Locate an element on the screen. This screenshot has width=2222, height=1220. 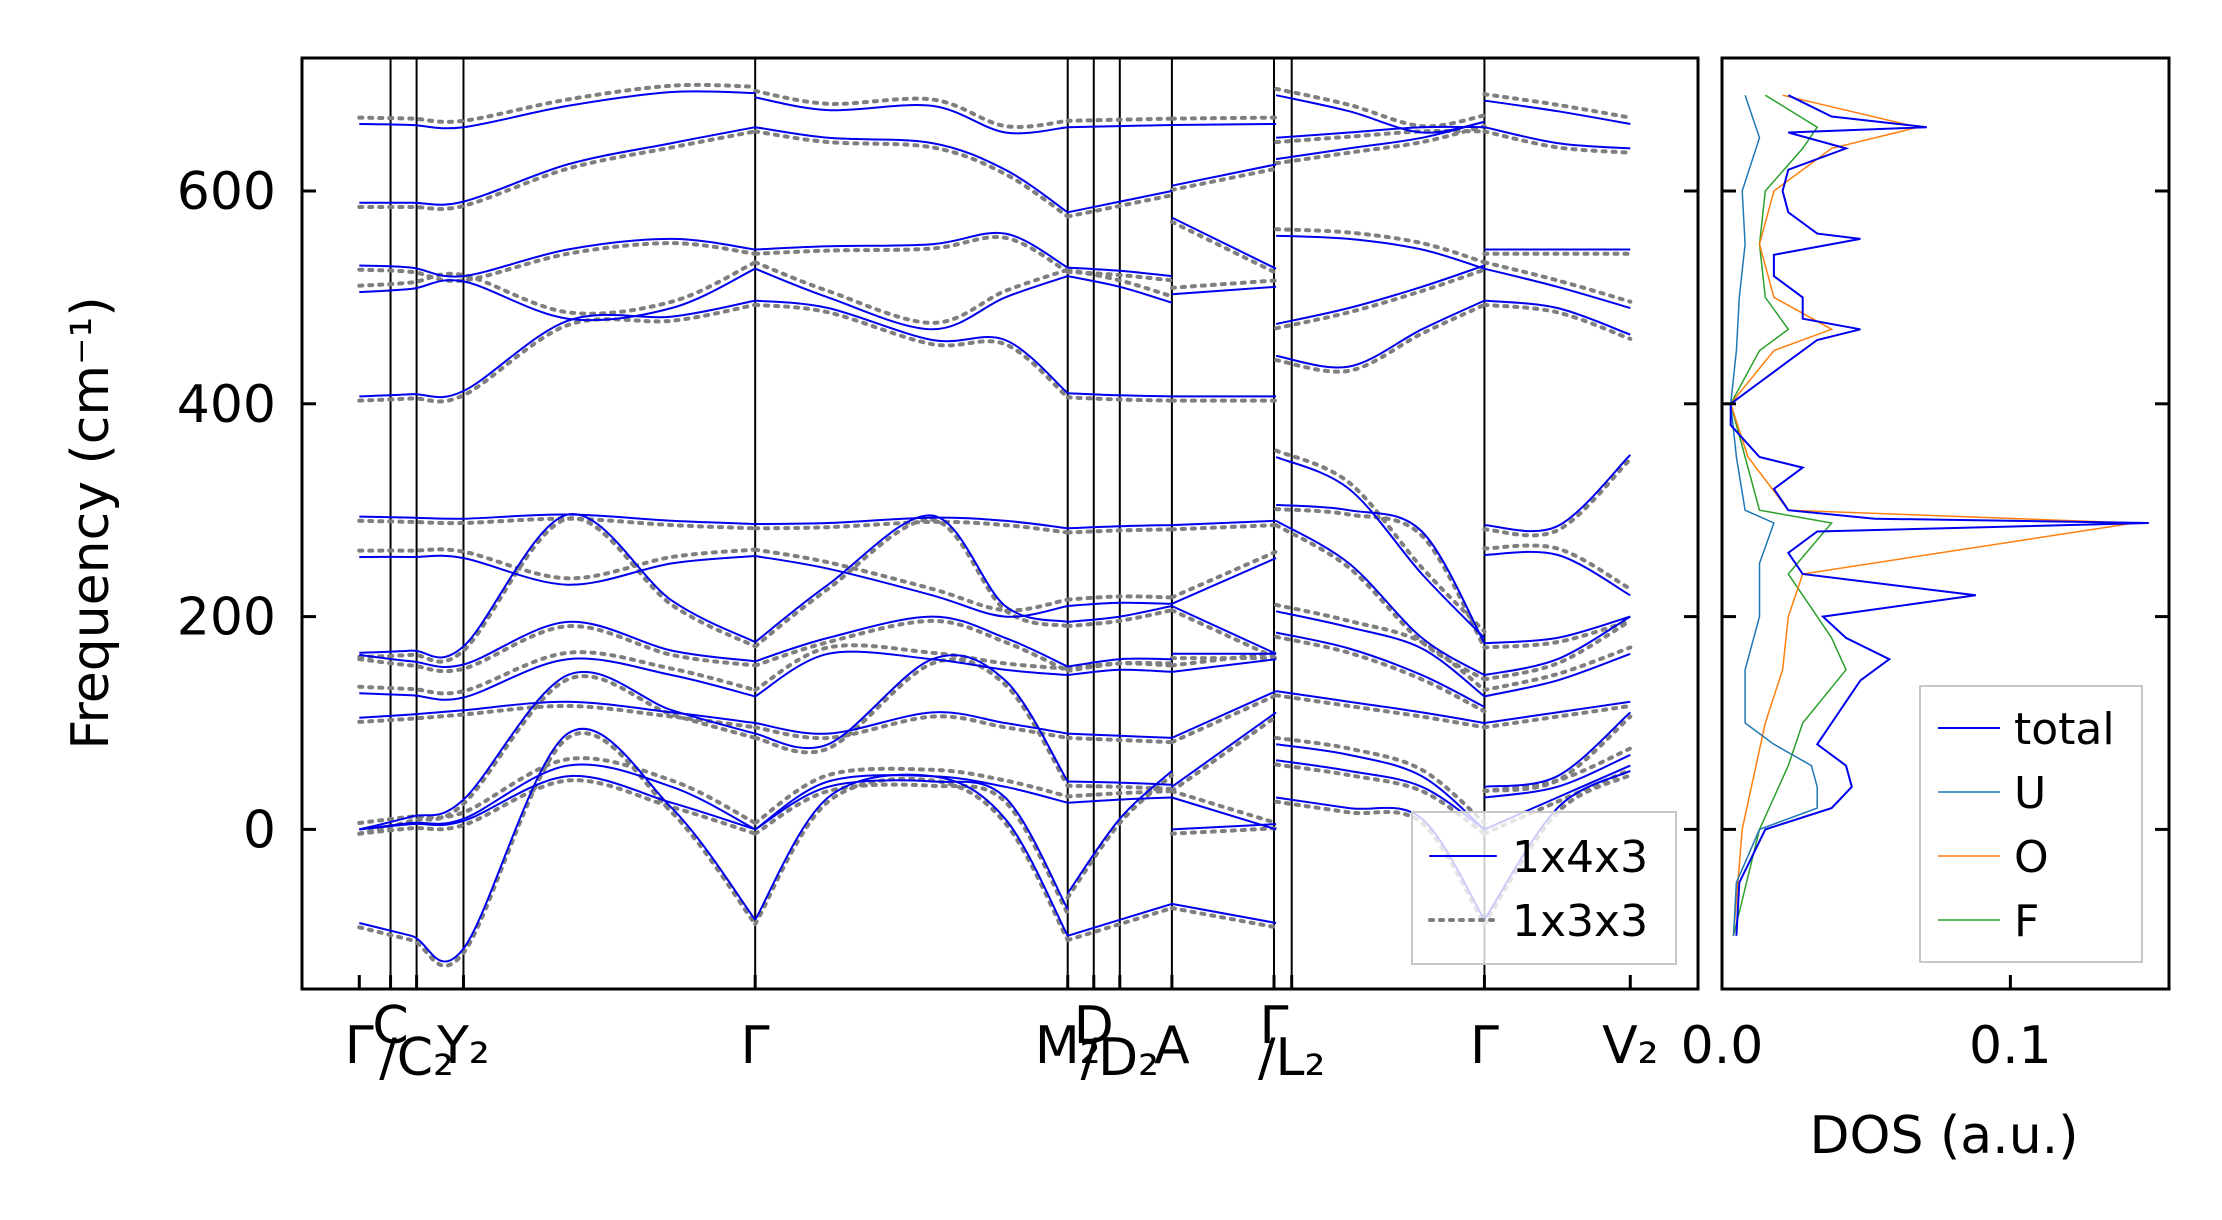
dos-curves is located at coordinates (1939, 515).